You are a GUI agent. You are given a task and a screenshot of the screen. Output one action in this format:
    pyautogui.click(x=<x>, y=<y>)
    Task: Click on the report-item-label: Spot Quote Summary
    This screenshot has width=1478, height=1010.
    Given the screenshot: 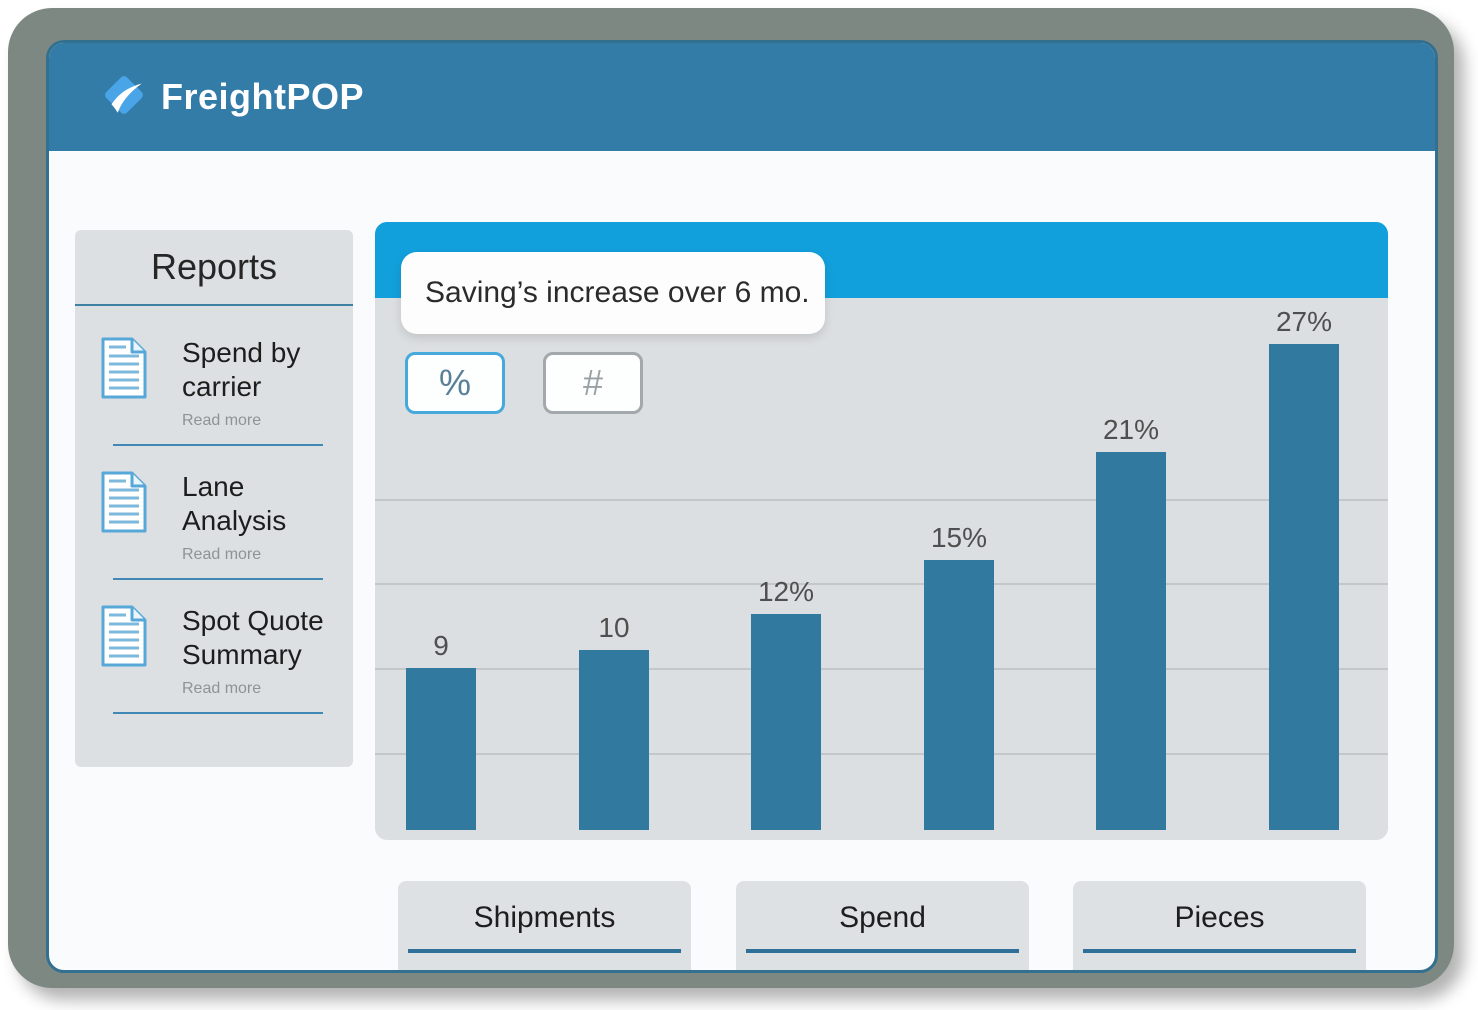 What is the action you would take?
    pyautogui.click(x=253, y=637)
    